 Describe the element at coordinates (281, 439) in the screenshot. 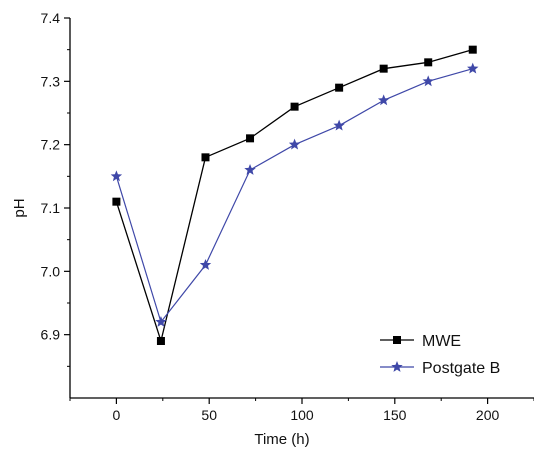

I see `x-axis-title: Time (h)` at that location.